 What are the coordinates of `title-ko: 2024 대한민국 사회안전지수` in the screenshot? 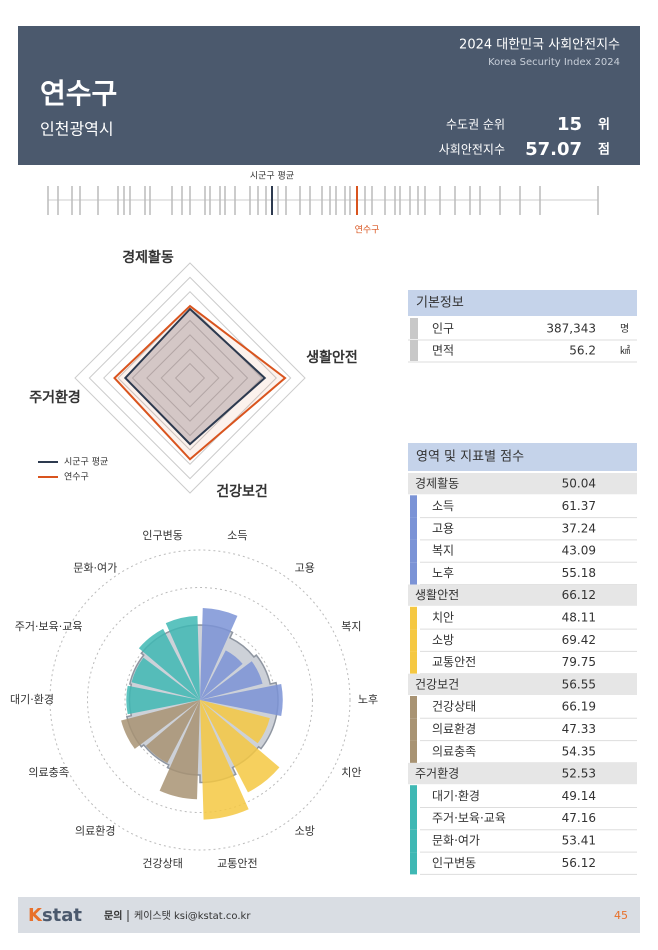 It's located at (539, 45).